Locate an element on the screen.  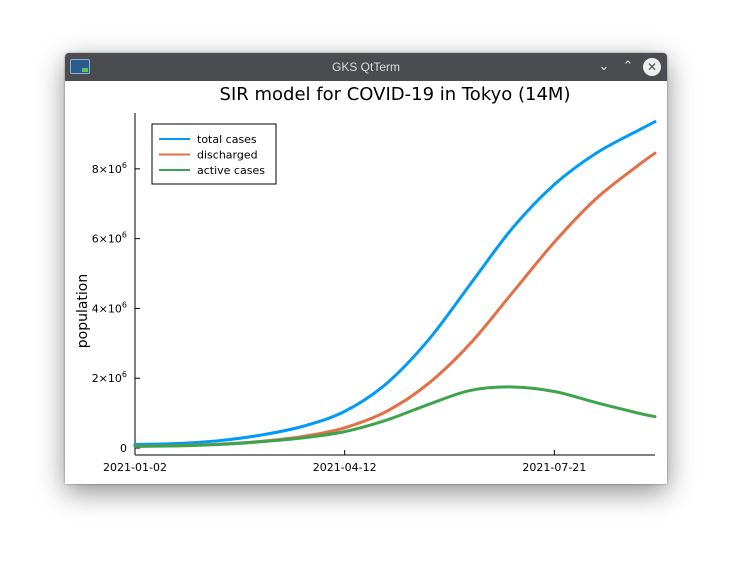
title-bar: GKS QtTerm ⌄ ⌃ ✕ is located at coordinates (366, 67).